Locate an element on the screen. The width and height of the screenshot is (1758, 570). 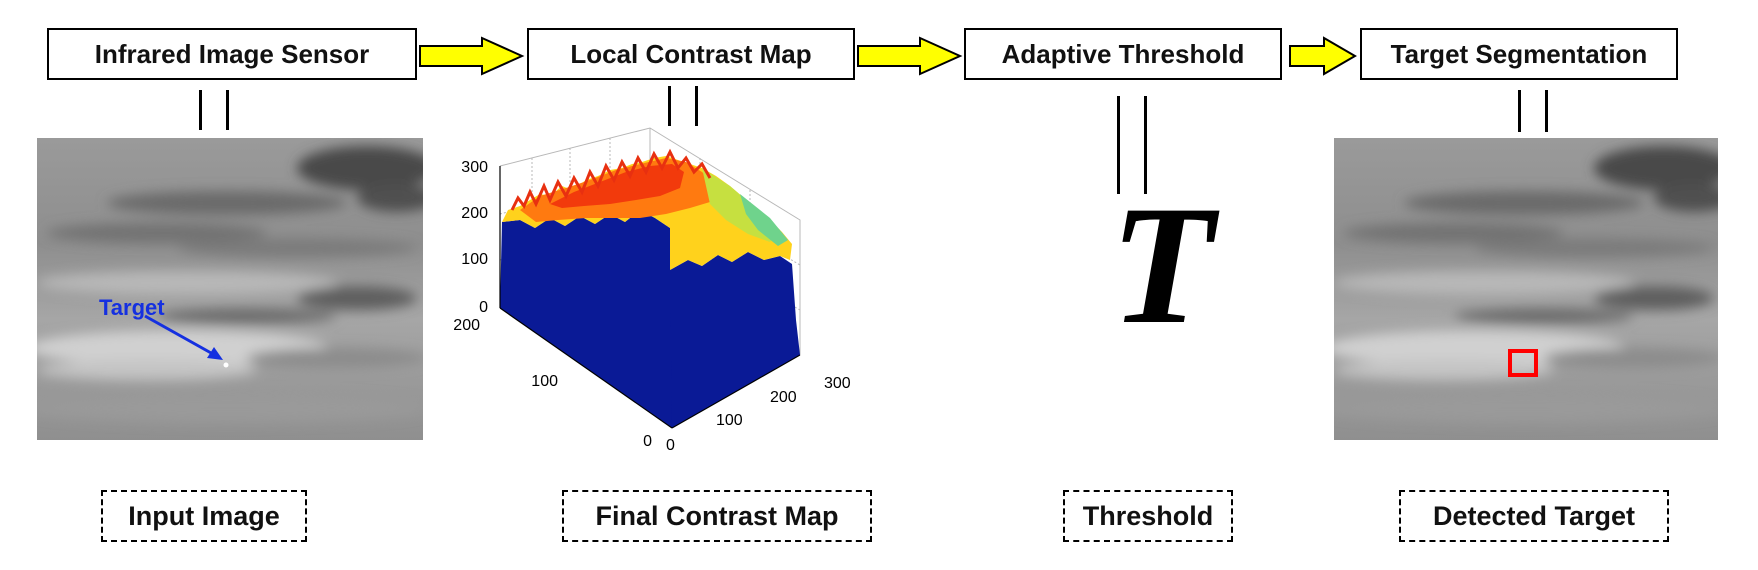
stage-box-infrared-image-sensor: Infrared Image Sensor is located at coordinates (232, 54).